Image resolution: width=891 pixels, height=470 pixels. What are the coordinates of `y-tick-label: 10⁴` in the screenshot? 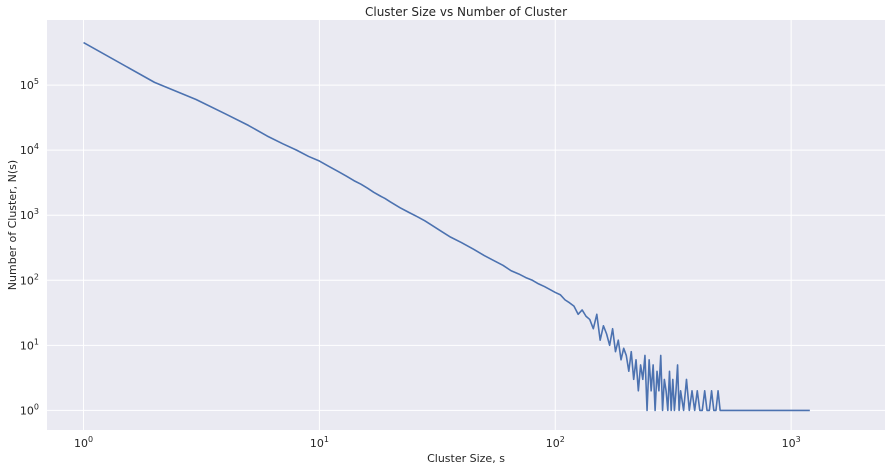 It's located at (29, 149).